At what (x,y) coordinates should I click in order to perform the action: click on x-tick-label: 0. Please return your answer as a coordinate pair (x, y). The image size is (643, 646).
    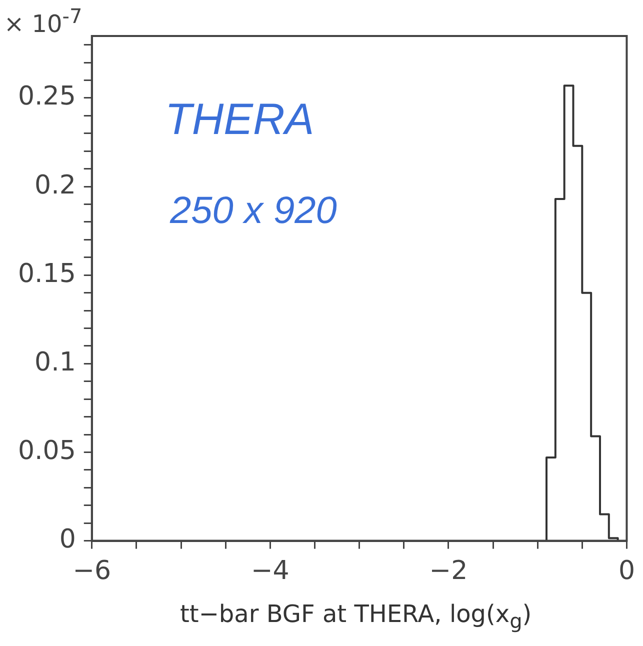
    Looking at the image, I should click on (626, 571).